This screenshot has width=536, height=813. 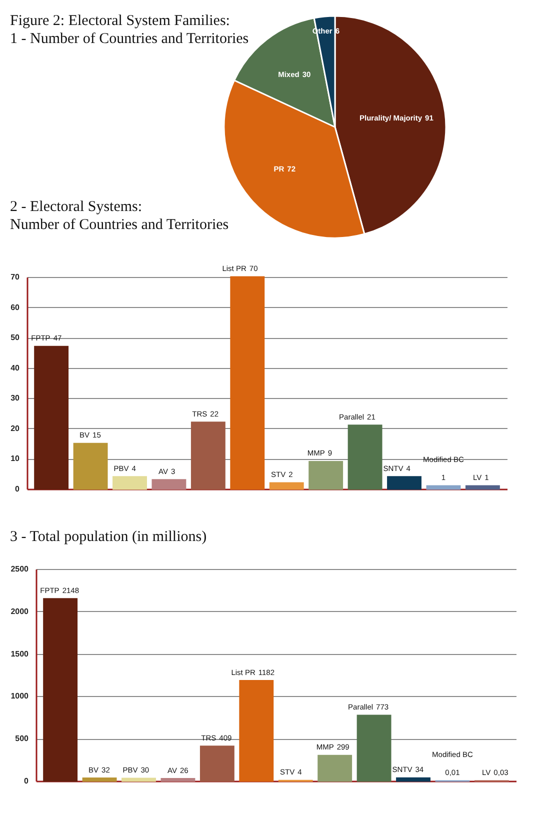 What do you see at coordinates (22, 739) in the screenshot?
I see `y-tick-label: 500` at bounding box center [22, 739].